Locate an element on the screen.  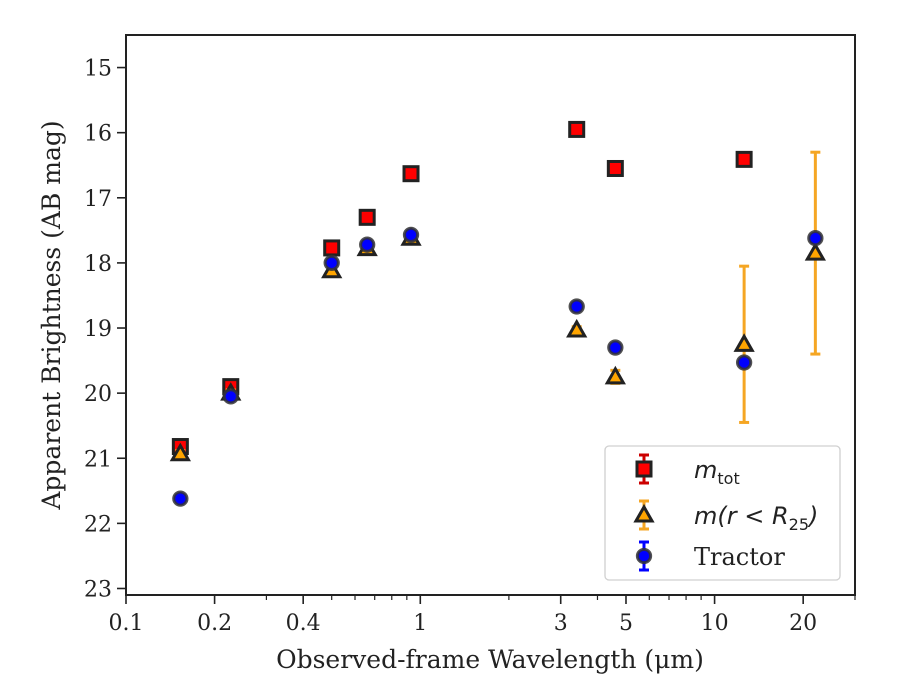
y-tick-label: 15 is located at coordinates (98, 69).